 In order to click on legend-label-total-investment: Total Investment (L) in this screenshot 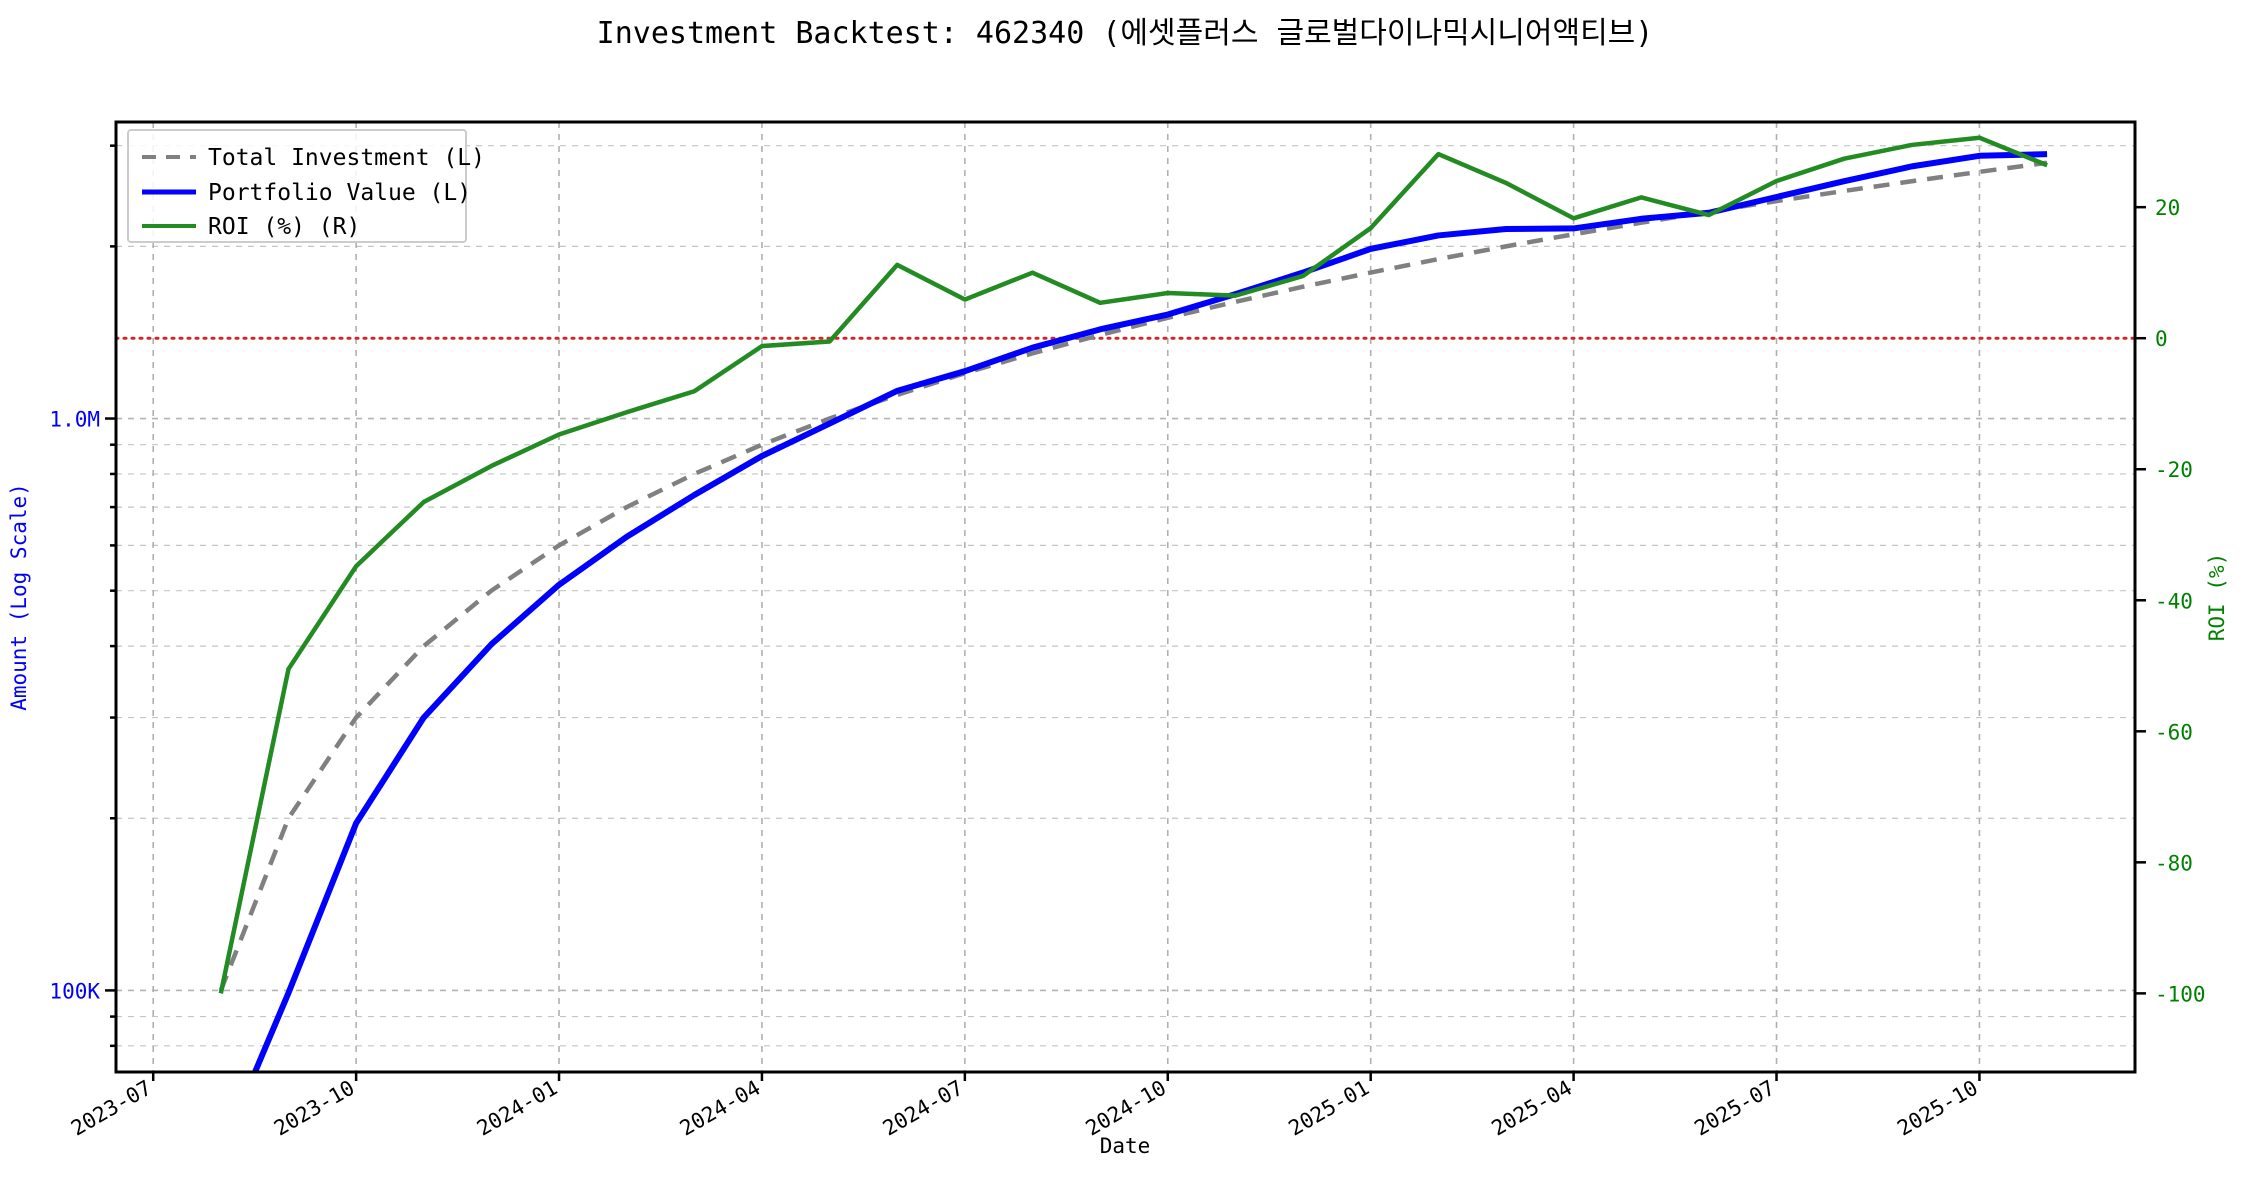, I will do `click(346, 158)`.